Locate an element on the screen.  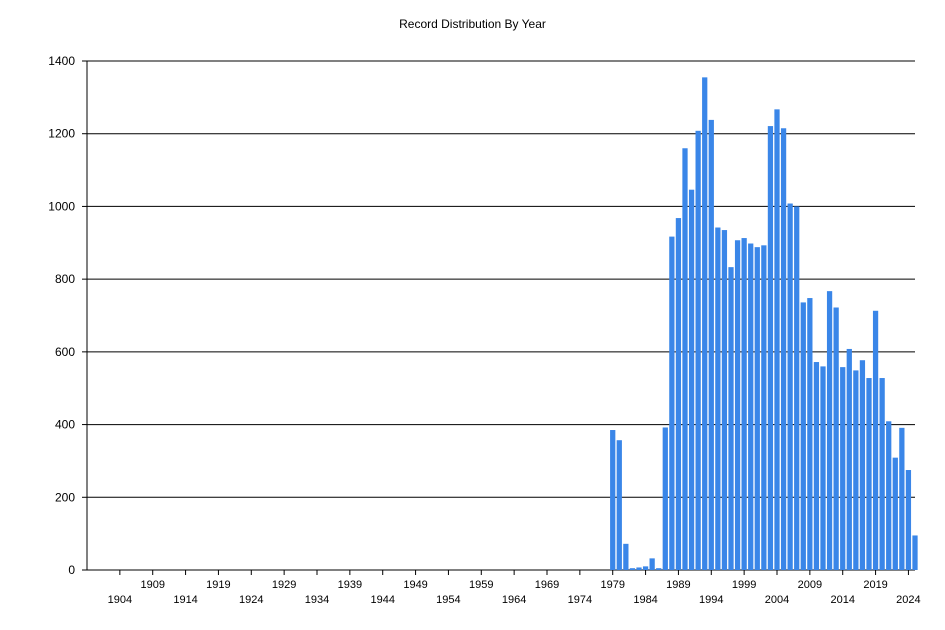
bar-2016 is located at coordinates (856, 470).